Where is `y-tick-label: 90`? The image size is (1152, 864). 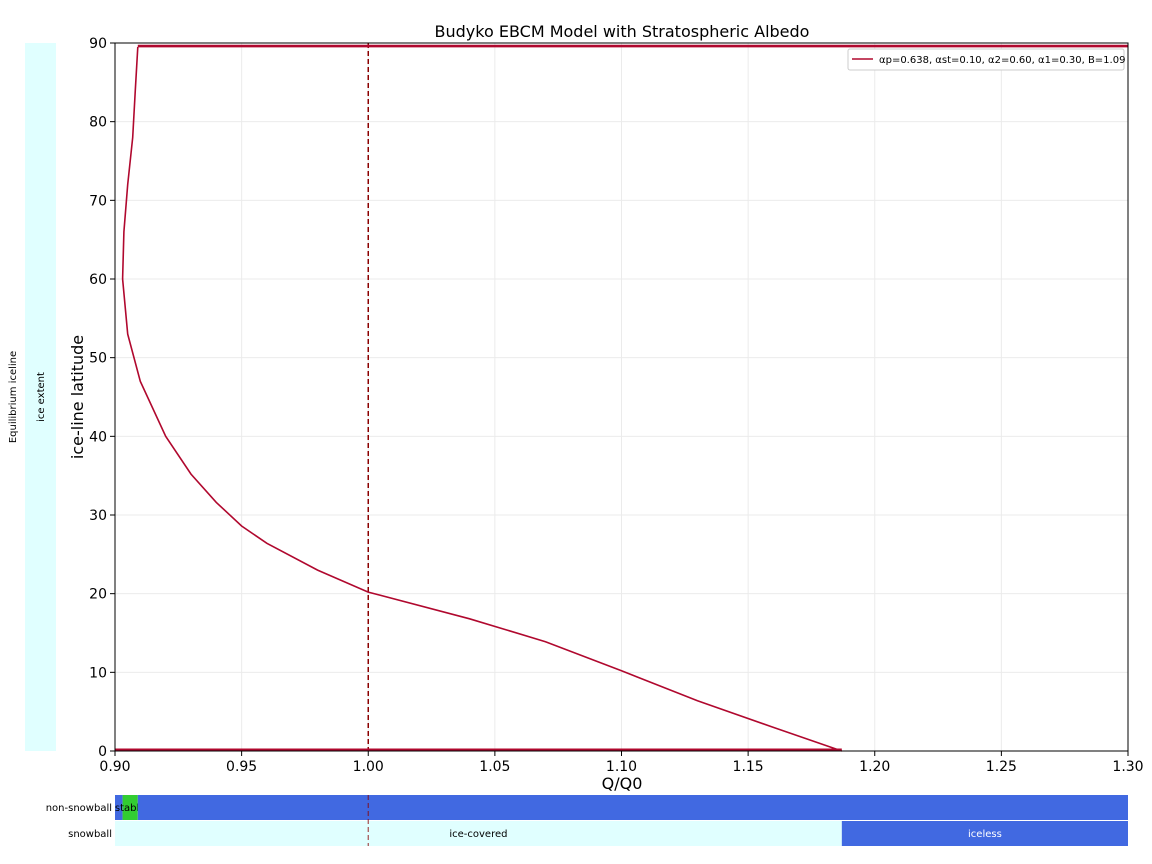 y-tick-label: 90 is located at coordinates (98, 44).